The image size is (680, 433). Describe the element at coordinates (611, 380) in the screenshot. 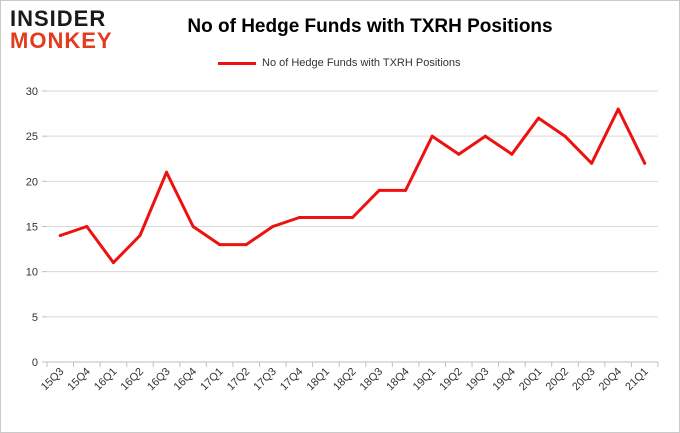

I see `x-tick-label: 20Q4` at that location.